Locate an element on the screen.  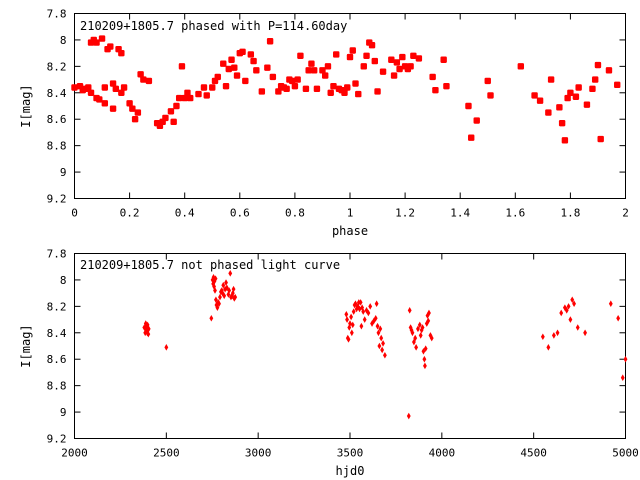
x-tick-label: 0 is located at coordinates (74, 213).